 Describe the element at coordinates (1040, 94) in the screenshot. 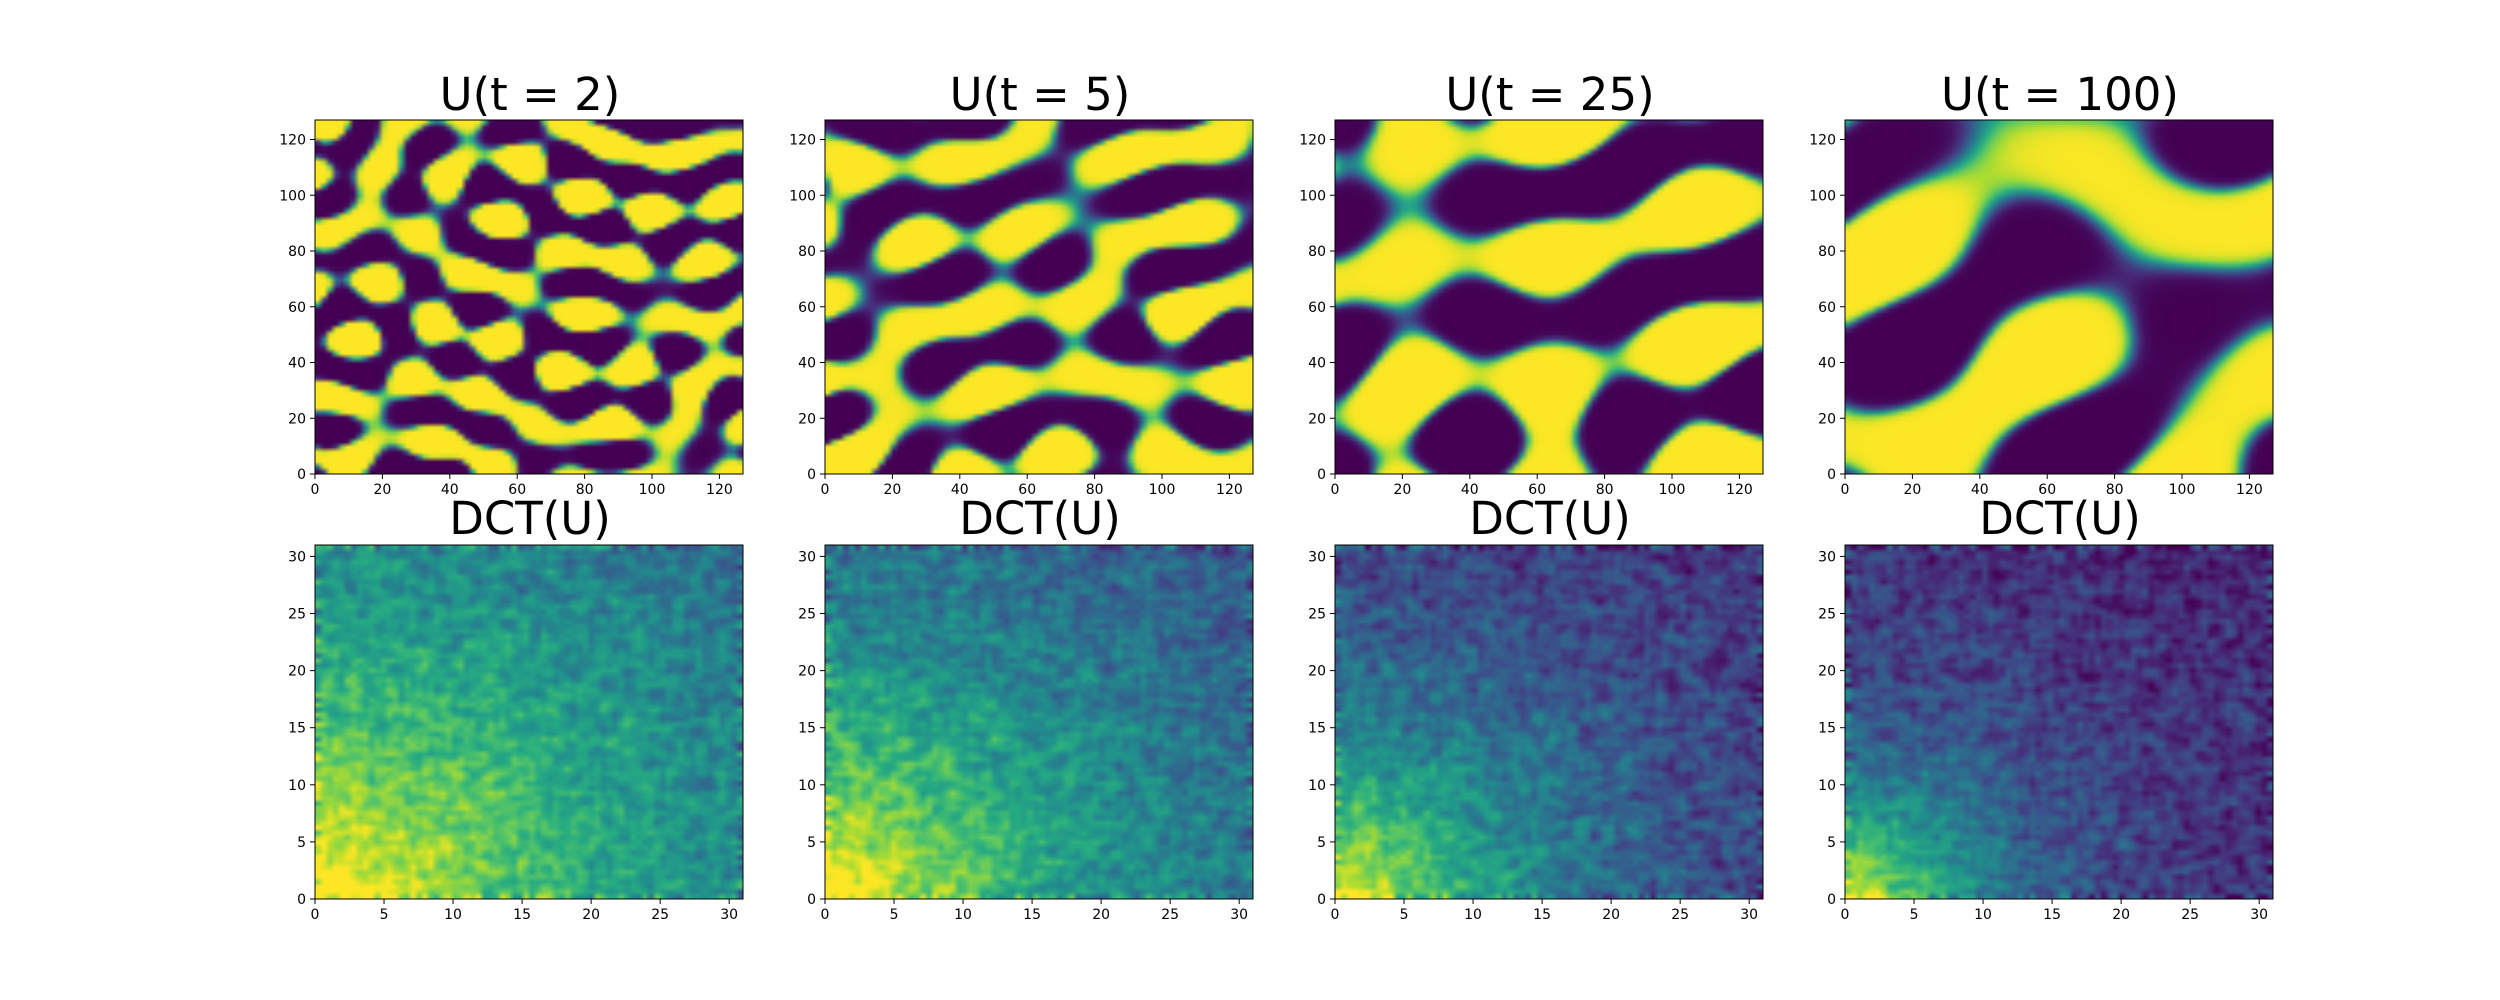

I see `panel-title: U(t = 5)` at that location.